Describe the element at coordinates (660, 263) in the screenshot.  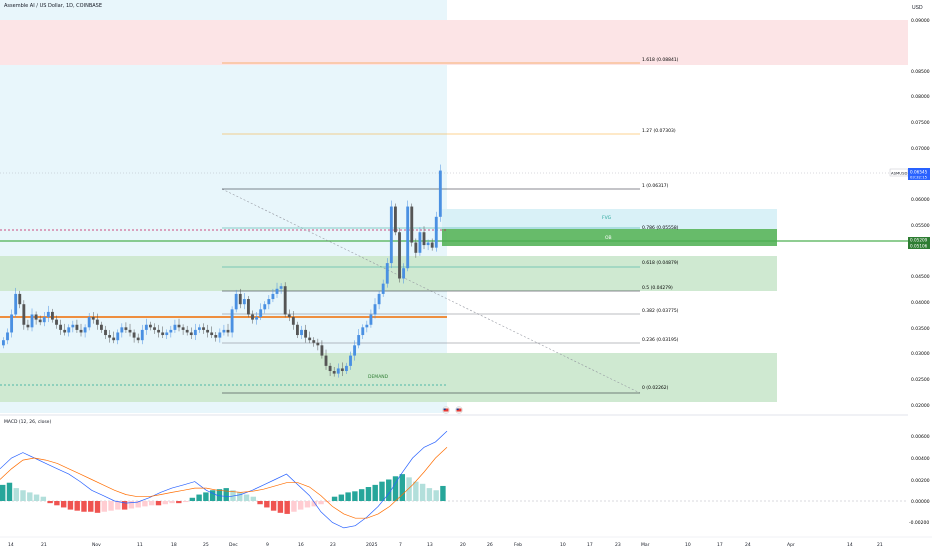
I see `fib-label-0618: 0.618 (0.04879)` at that location.